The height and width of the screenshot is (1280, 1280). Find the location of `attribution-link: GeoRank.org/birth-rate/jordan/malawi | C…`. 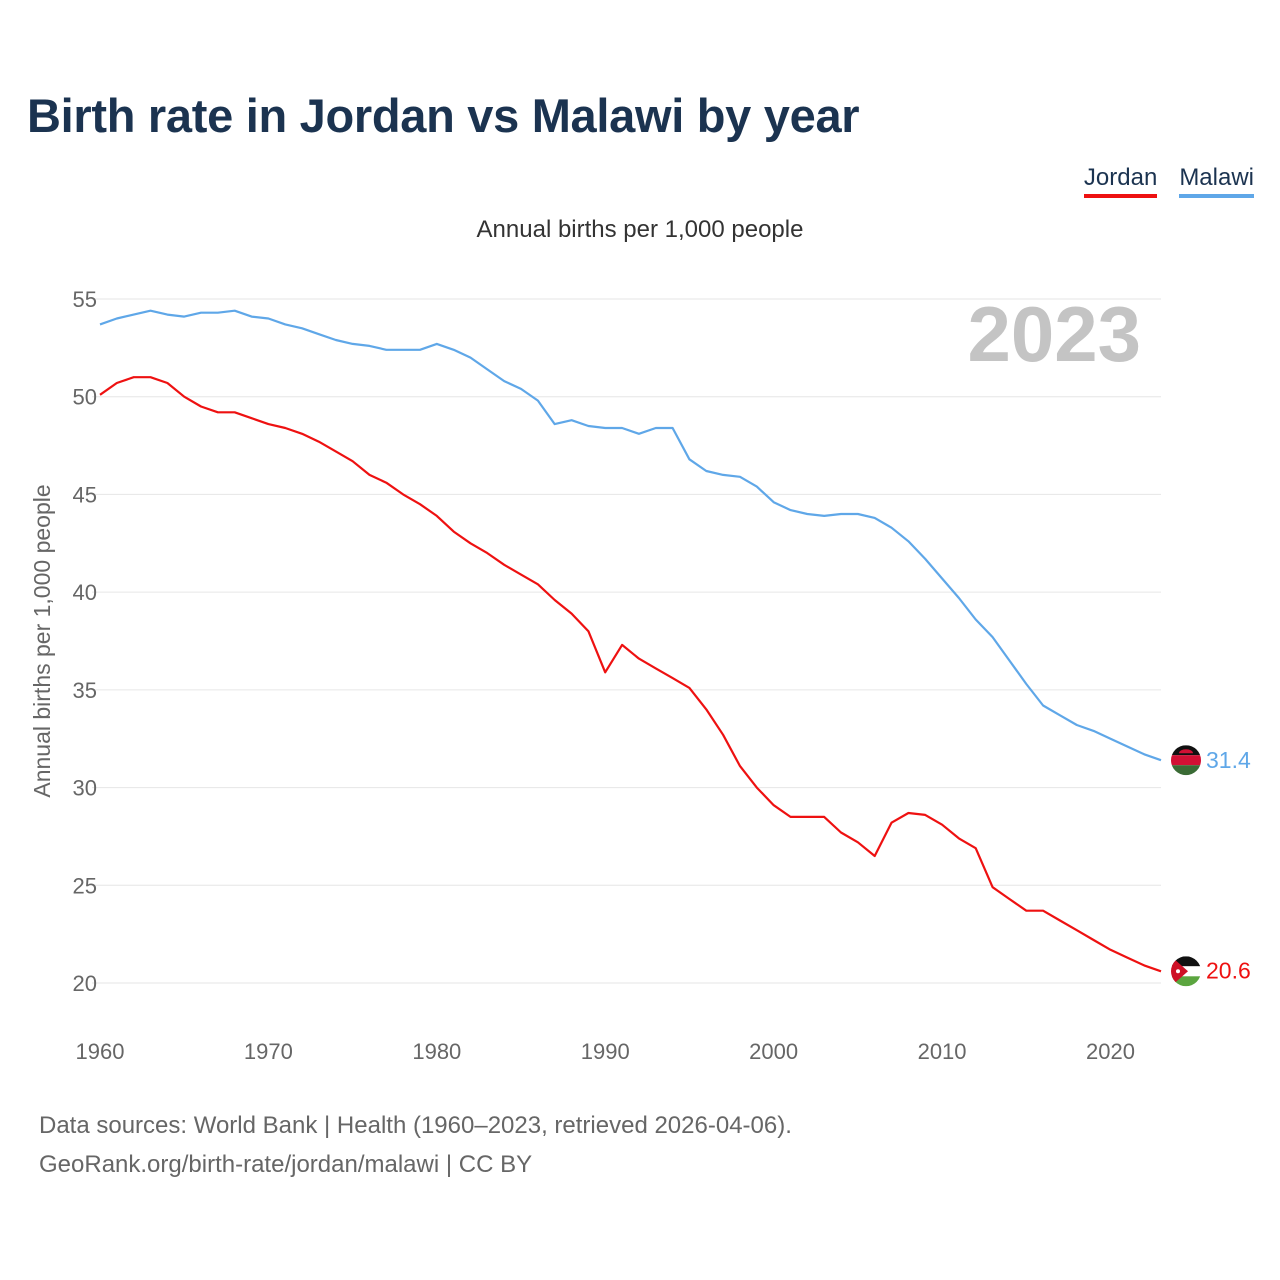

attribution-link: GeoRank.org/birth-rate/jordan/malawi | C… is located at coordinates (286, 1164).